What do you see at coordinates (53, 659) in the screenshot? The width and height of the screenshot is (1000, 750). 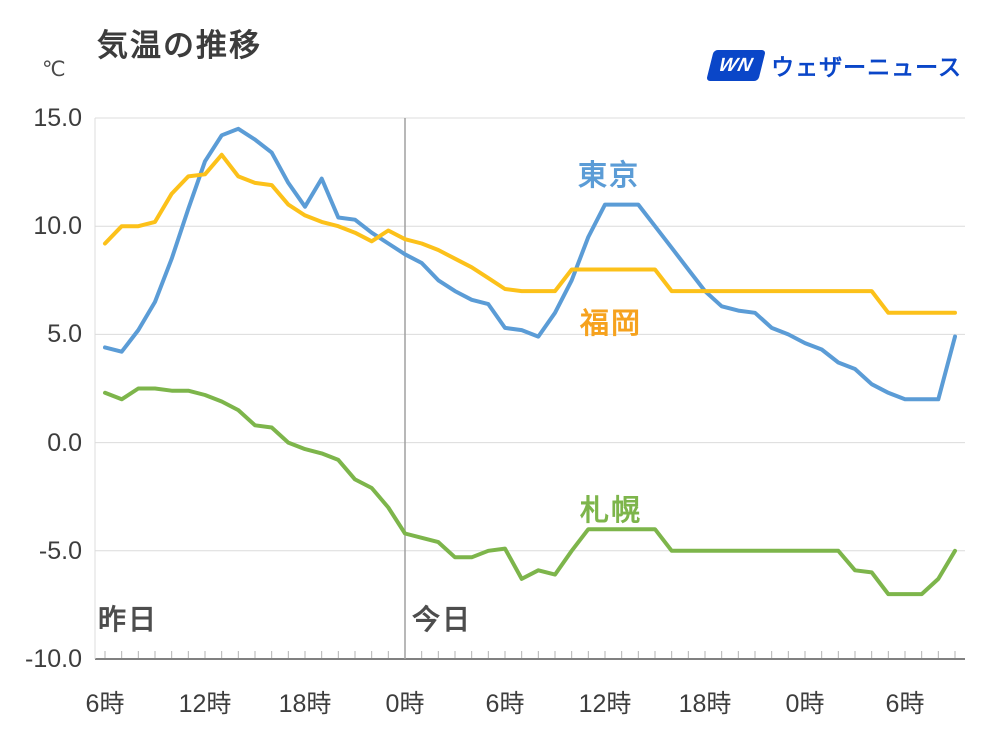 I see `y-tick-label: -10.0` at bounding box center [53, 659].